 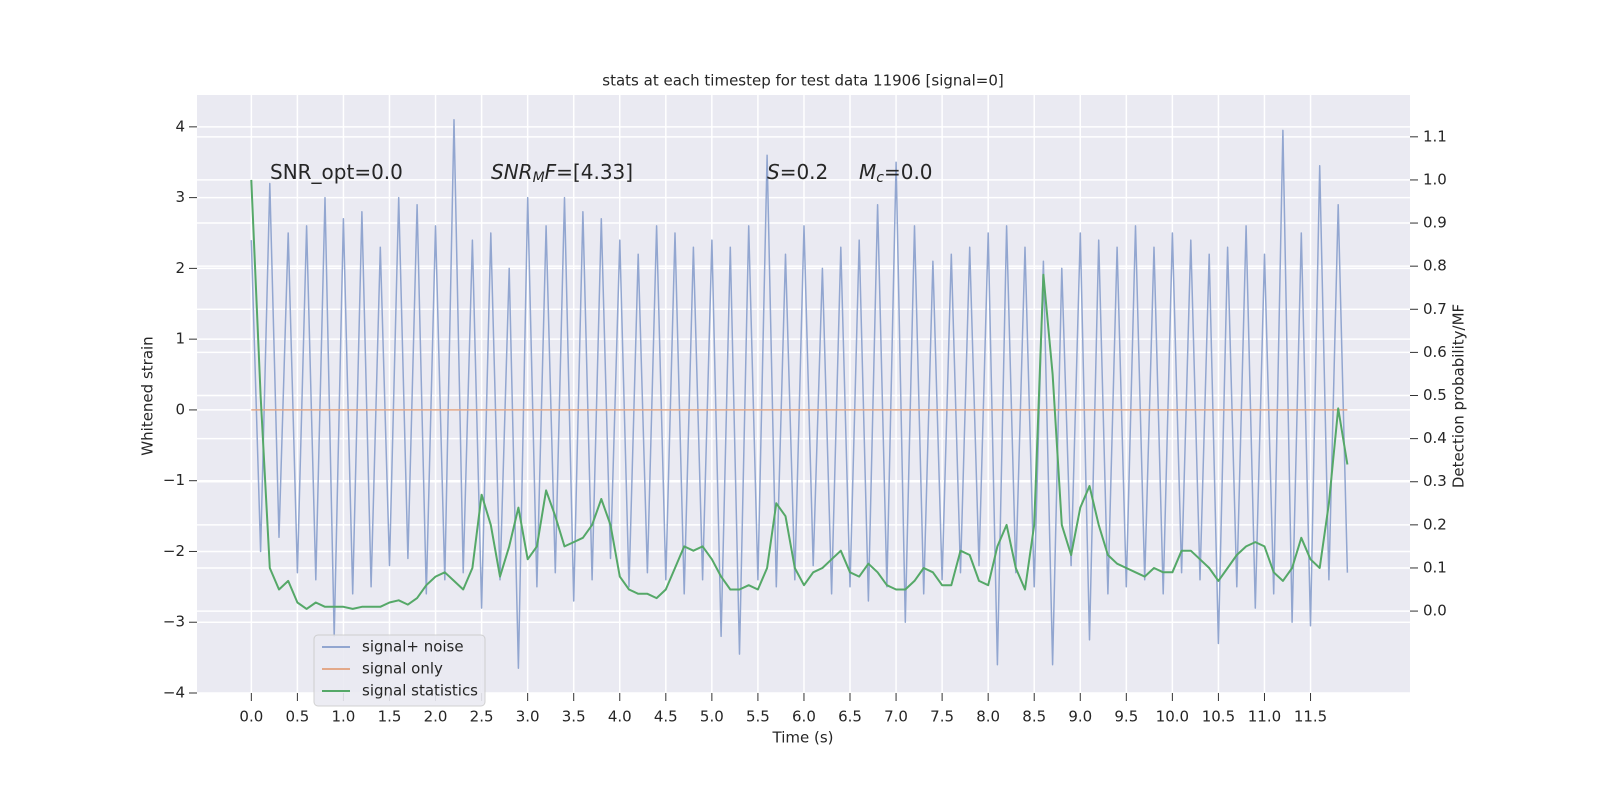 What do you see at coordinates (773, 172) in the screenshot?
I see `annotation-part: S` at bounding box center [773, 172].